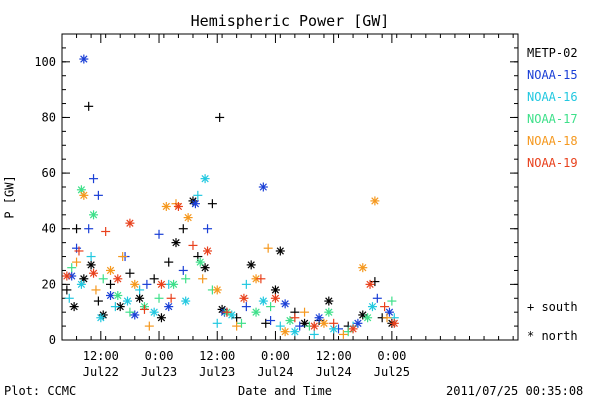 The image size is (600, 400). Describe the element at coordinates (101, 372) in the screenshot. I see `x-tick-day-label: Jul22` at that location.